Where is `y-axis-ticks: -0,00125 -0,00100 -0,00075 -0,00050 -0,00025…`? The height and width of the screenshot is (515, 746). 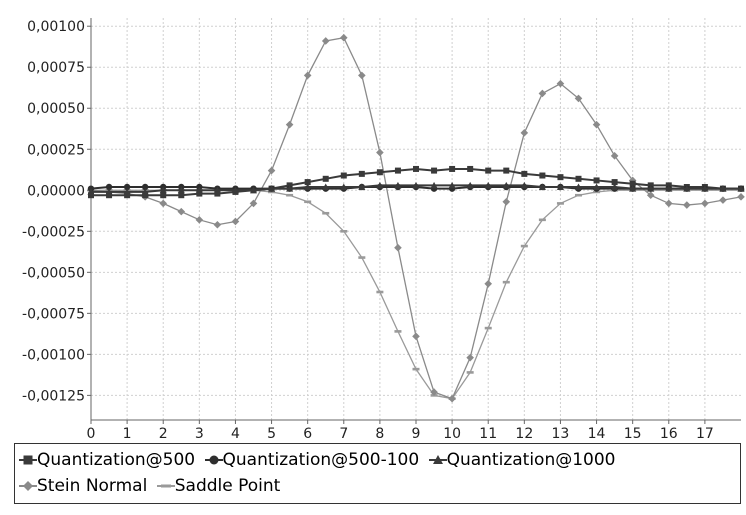 y-axis-ticks: -0,00125 -0,00100 -0,00075 -0,00050 -0,00025… is located at coordinates (56, 211).